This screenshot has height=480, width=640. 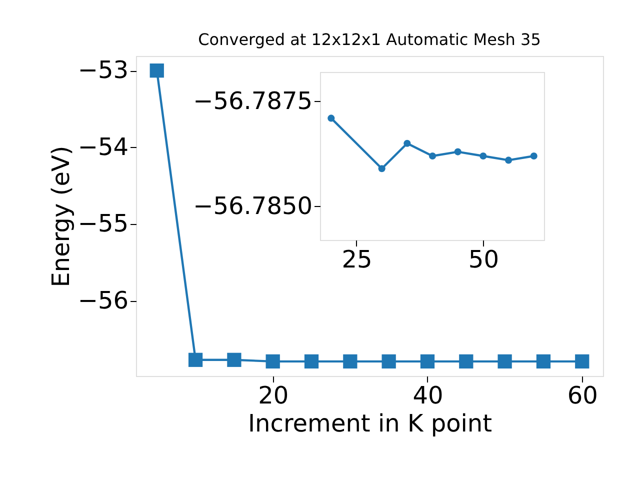 I want to click on x-tick-label: 25, so click(x=357, y=260).